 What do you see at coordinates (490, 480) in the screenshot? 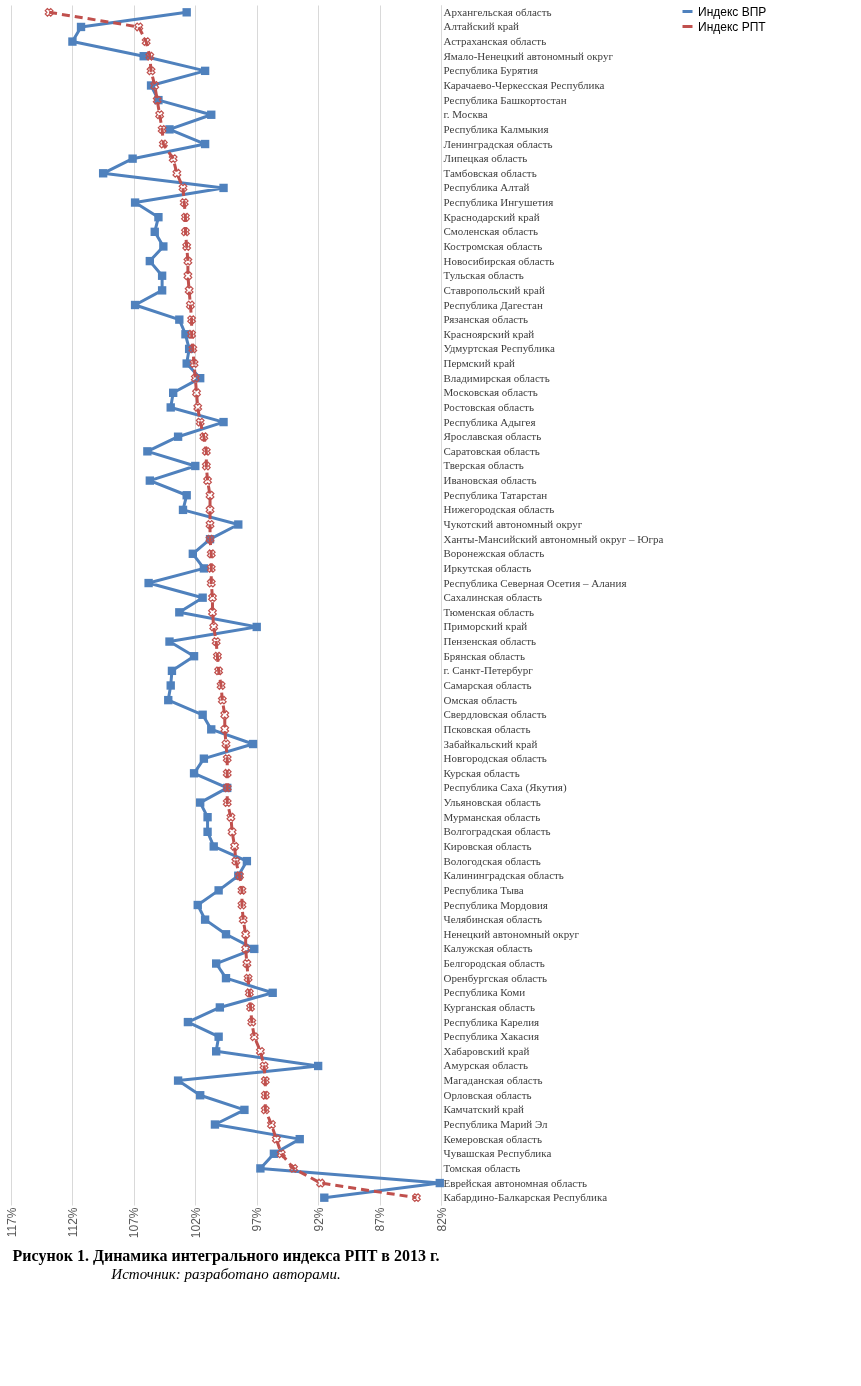
I see `y-tick-label: Ивановская область` at bounding box center [490, 480].